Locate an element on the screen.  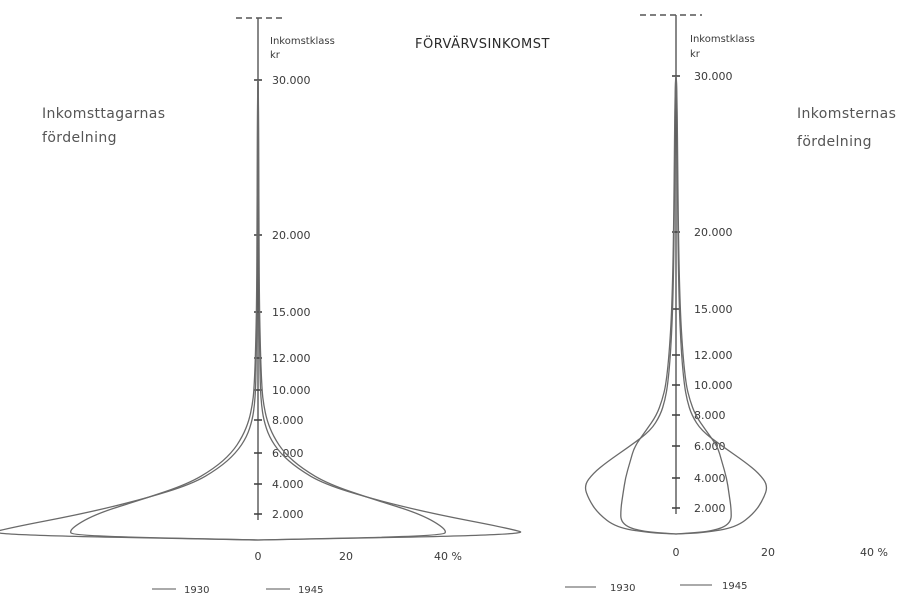
legend-1930-label: 1930 is located at coordinates (196, 590).